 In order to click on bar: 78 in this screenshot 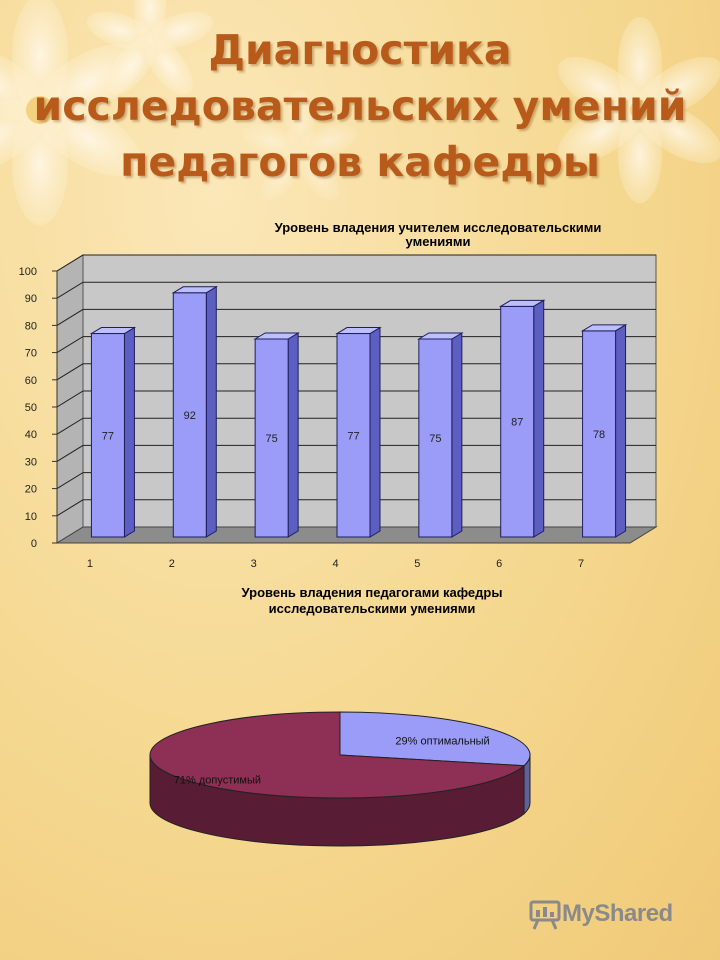, I will do `click(604, 430)`.